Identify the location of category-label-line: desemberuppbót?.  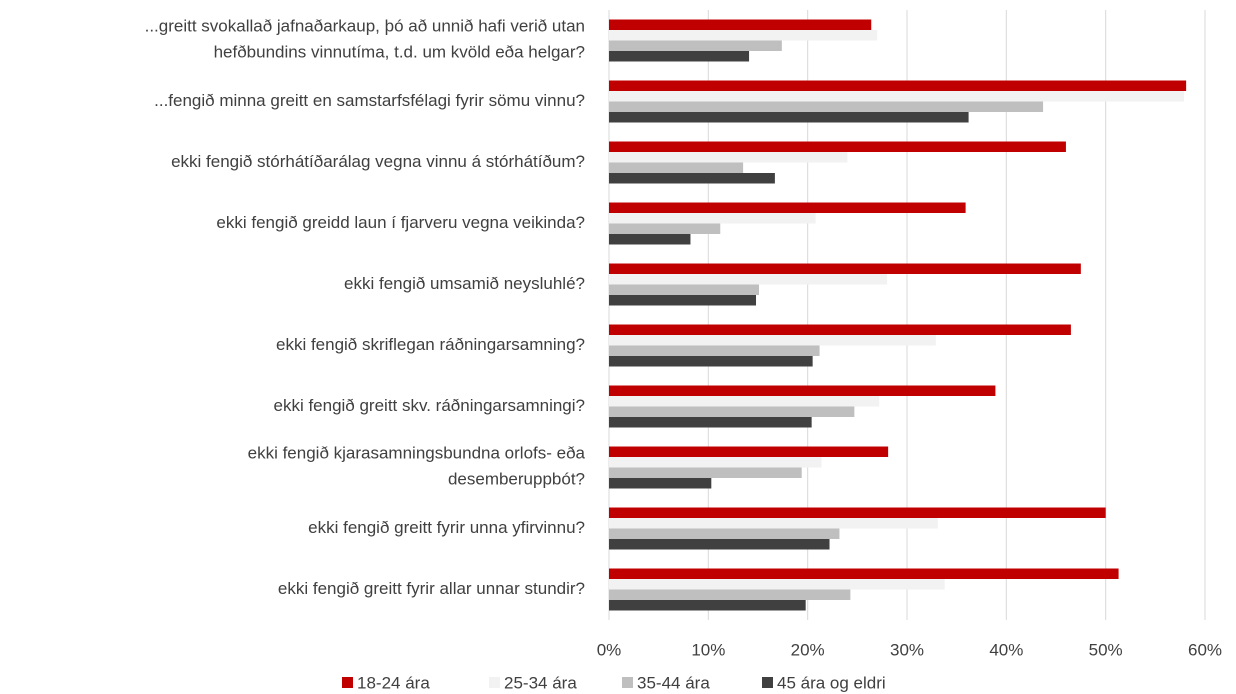
(516, 479).